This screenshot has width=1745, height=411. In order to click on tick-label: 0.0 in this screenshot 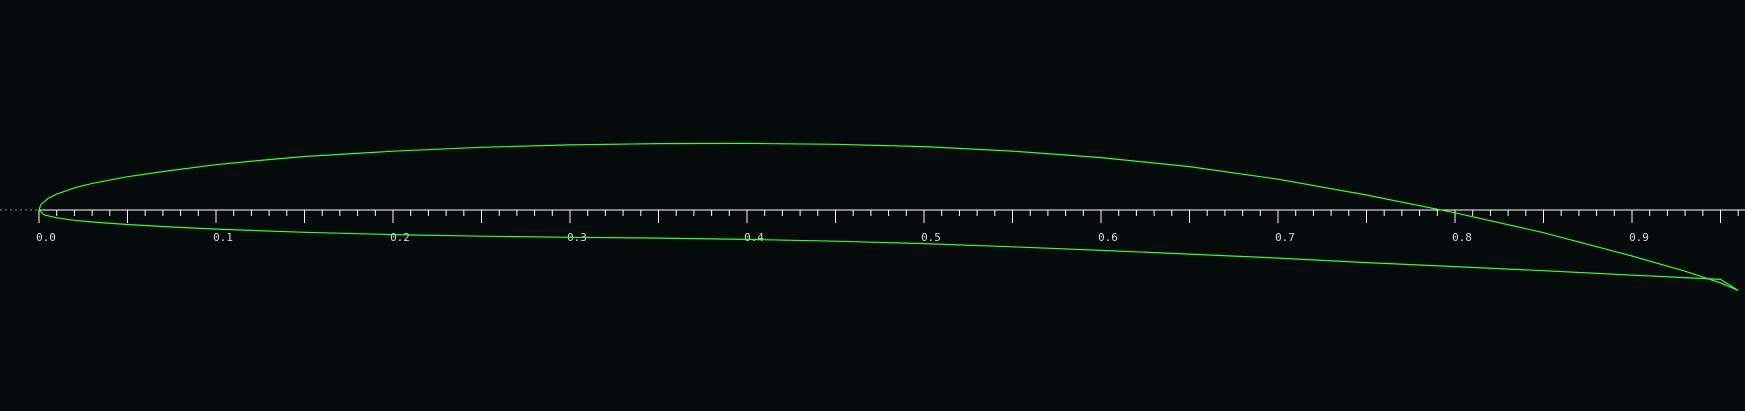, I will do `click(46, 237)`.